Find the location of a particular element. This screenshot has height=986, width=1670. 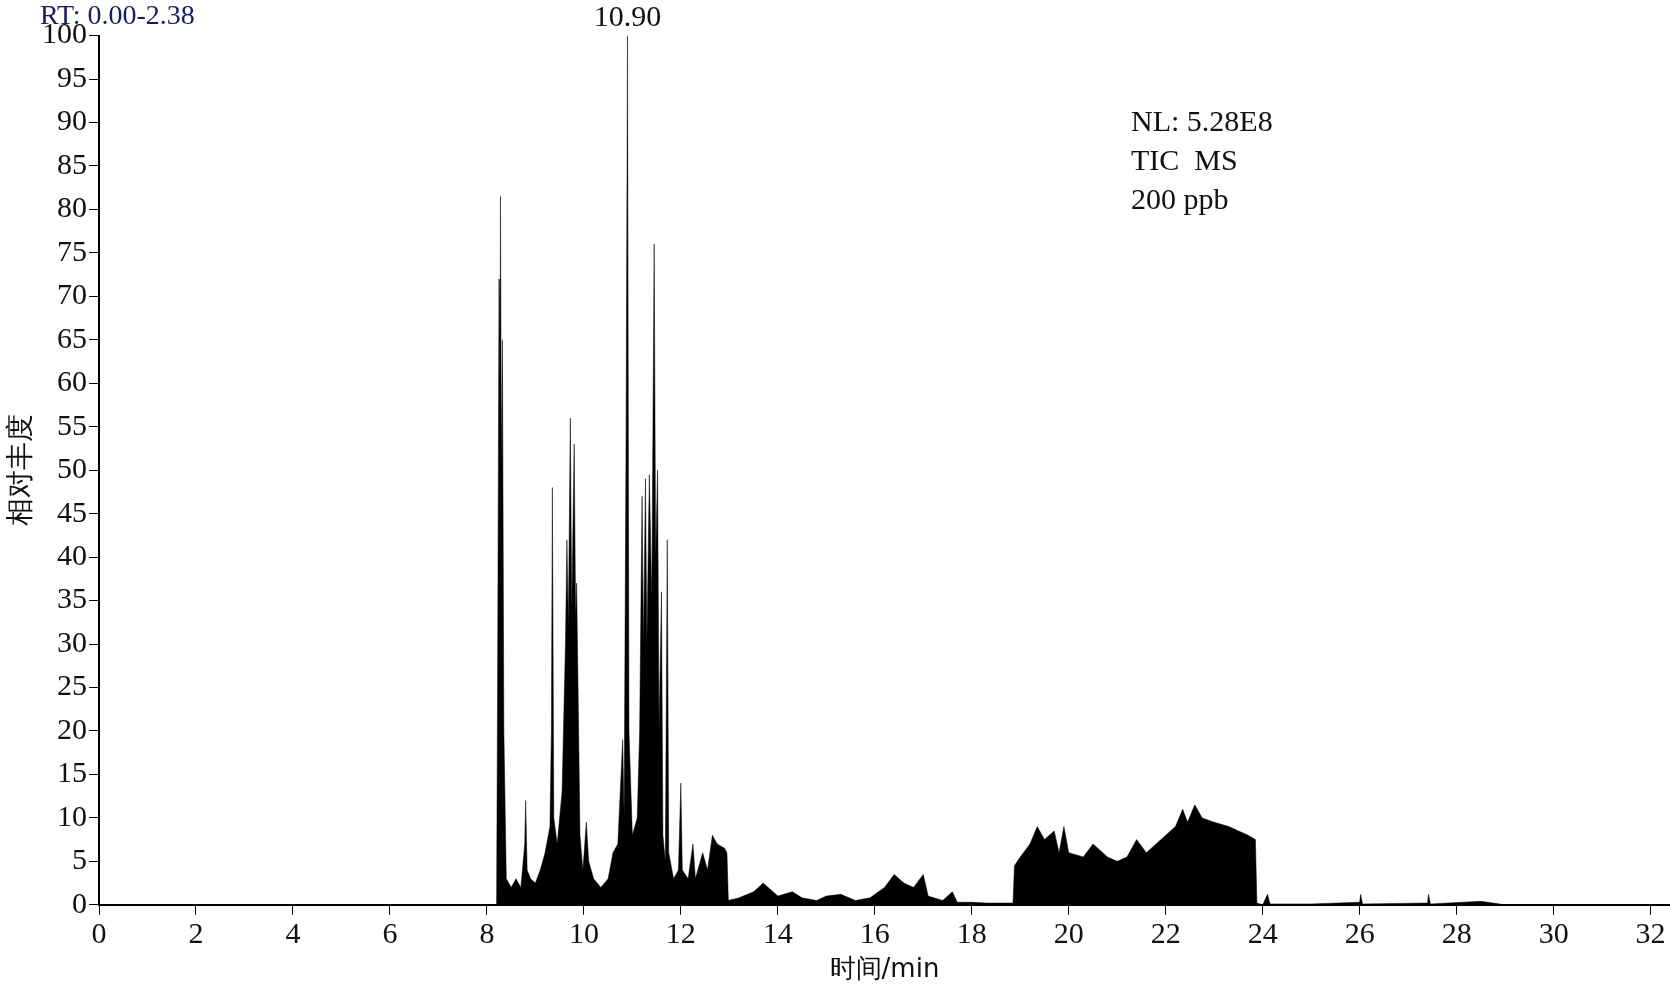

y-tick-label: 60 is located at coordinates (72, 381).